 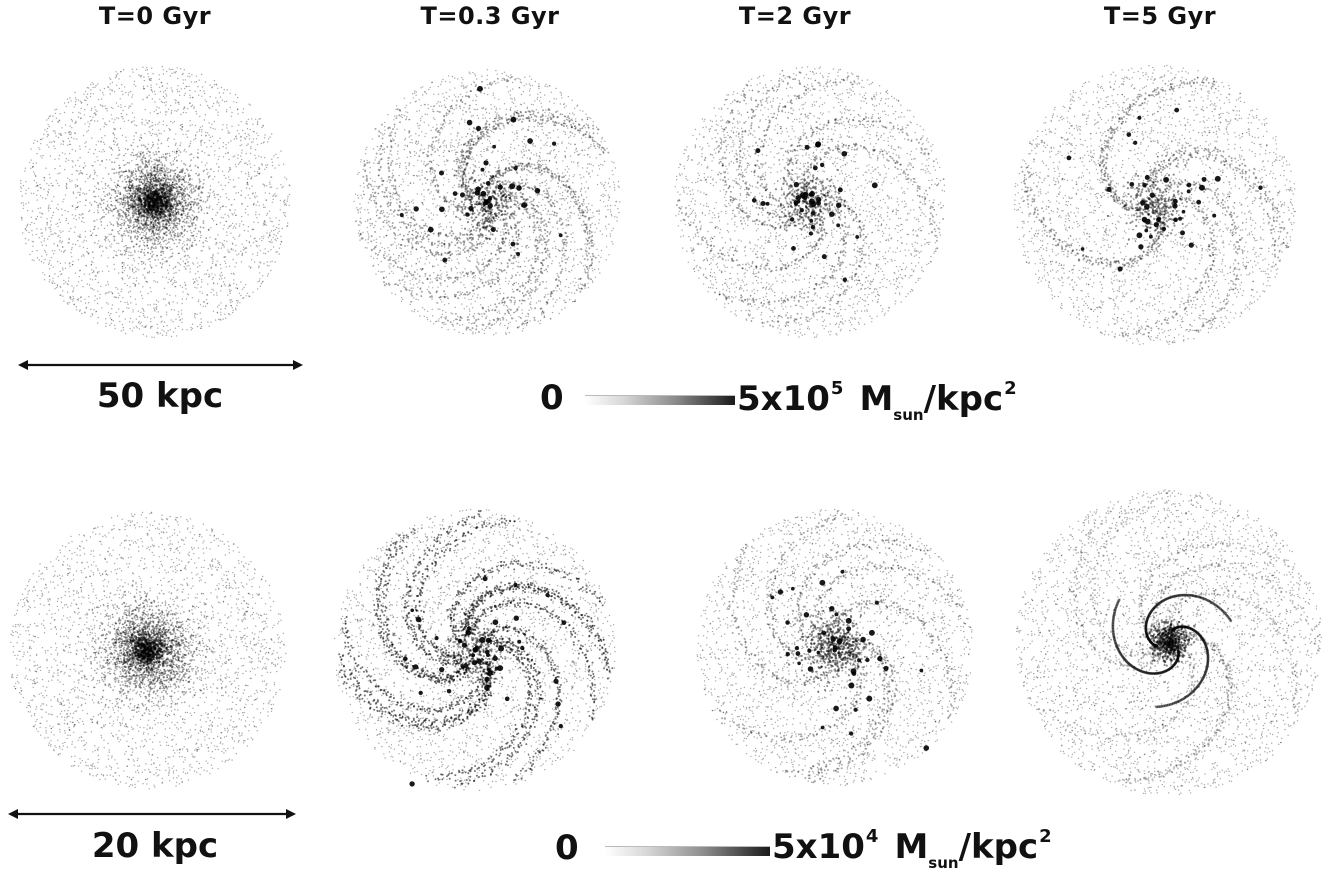 I want to click on column-title-t5: T=5 Gyr, so click(x=1160, y=16).